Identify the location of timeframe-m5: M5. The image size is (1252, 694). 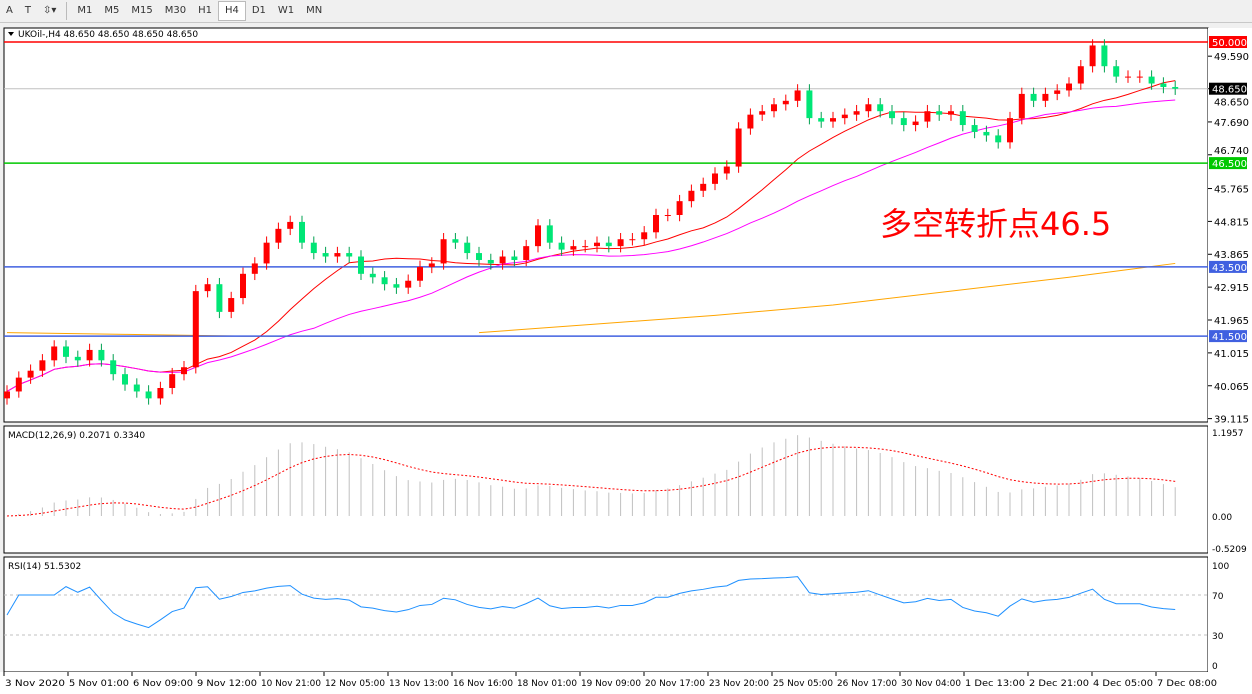
(112, 10).